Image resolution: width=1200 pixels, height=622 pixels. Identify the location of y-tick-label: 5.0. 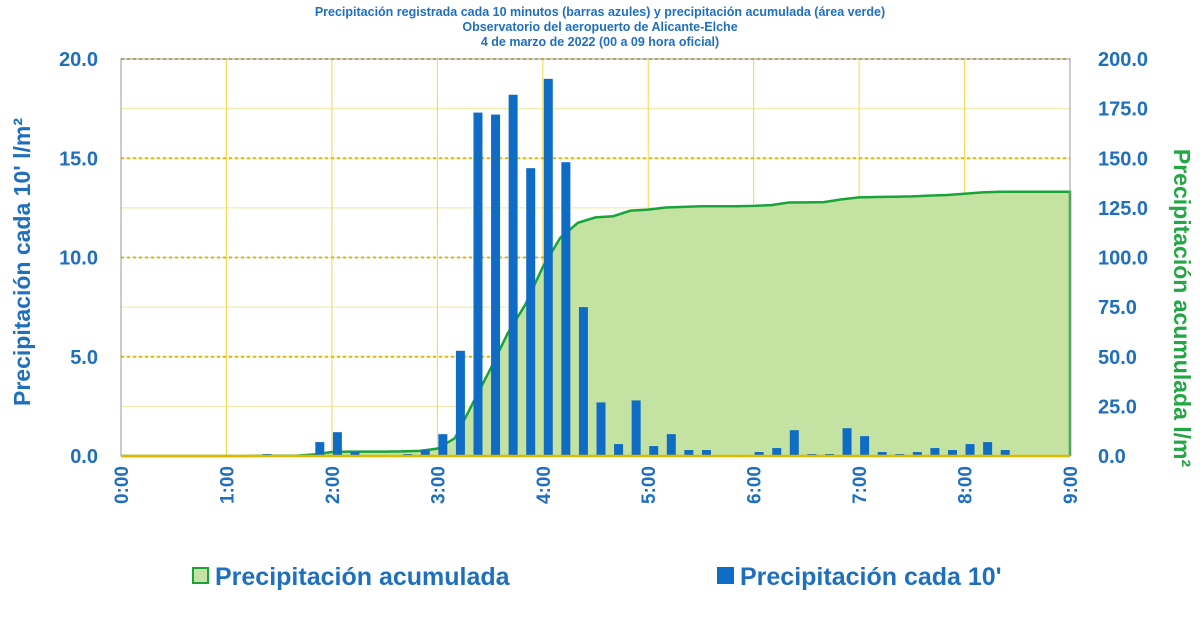
(84, 358).